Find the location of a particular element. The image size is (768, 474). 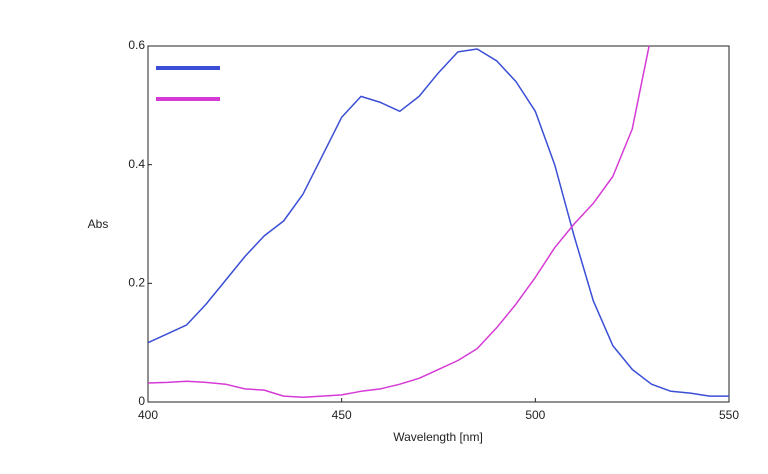

x-tick-label: 550 is located at coordinates (729, 415).